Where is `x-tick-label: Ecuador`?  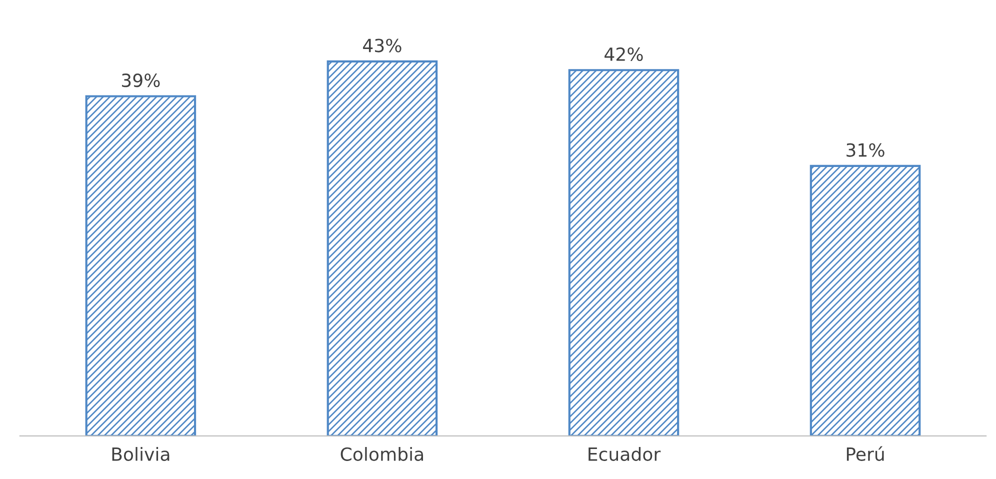 x-tick-label: Ecuador is located at coordinates (624, 454).